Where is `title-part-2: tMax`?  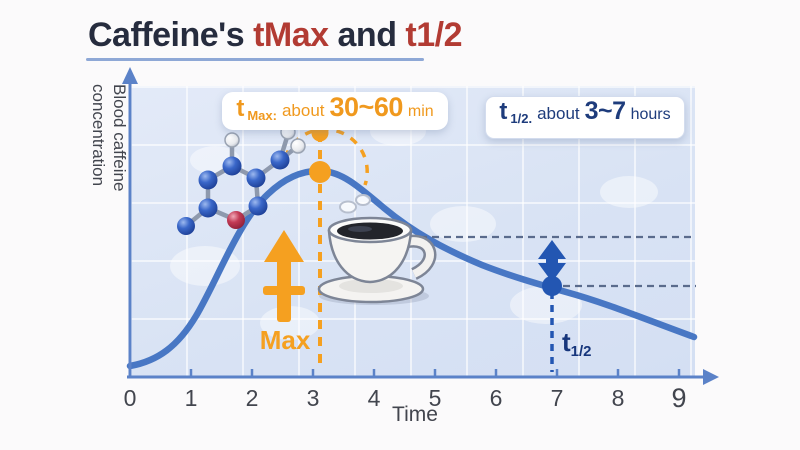 title-part-2: tMax is located at coordinates (291, 35).